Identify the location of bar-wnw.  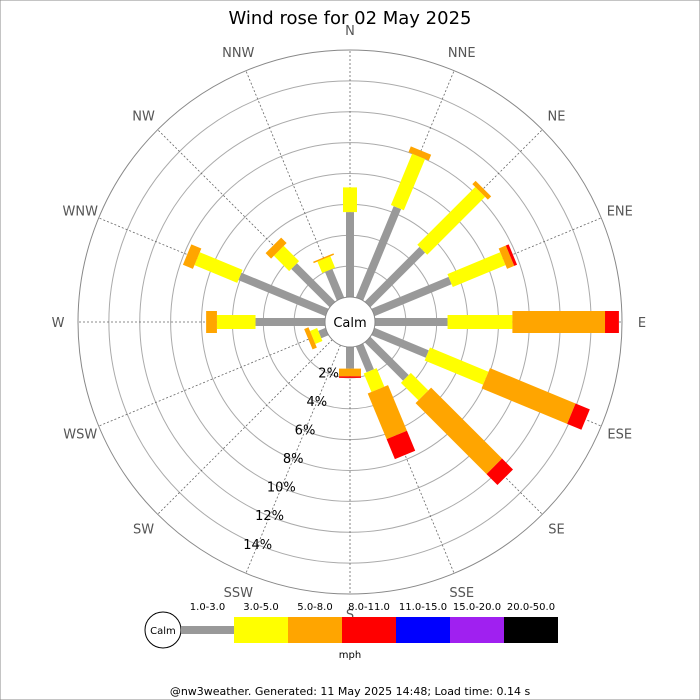
(255, 280).